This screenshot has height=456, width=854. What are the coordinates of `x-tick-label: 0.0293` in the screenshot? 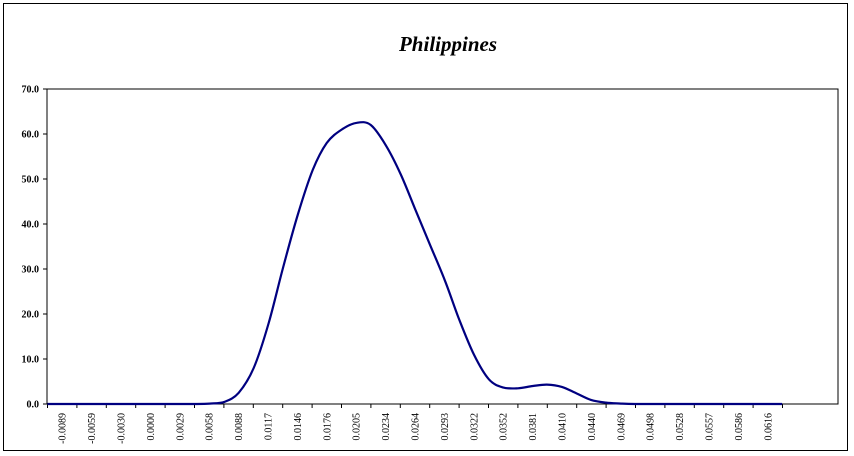 It's located at (445, 427).